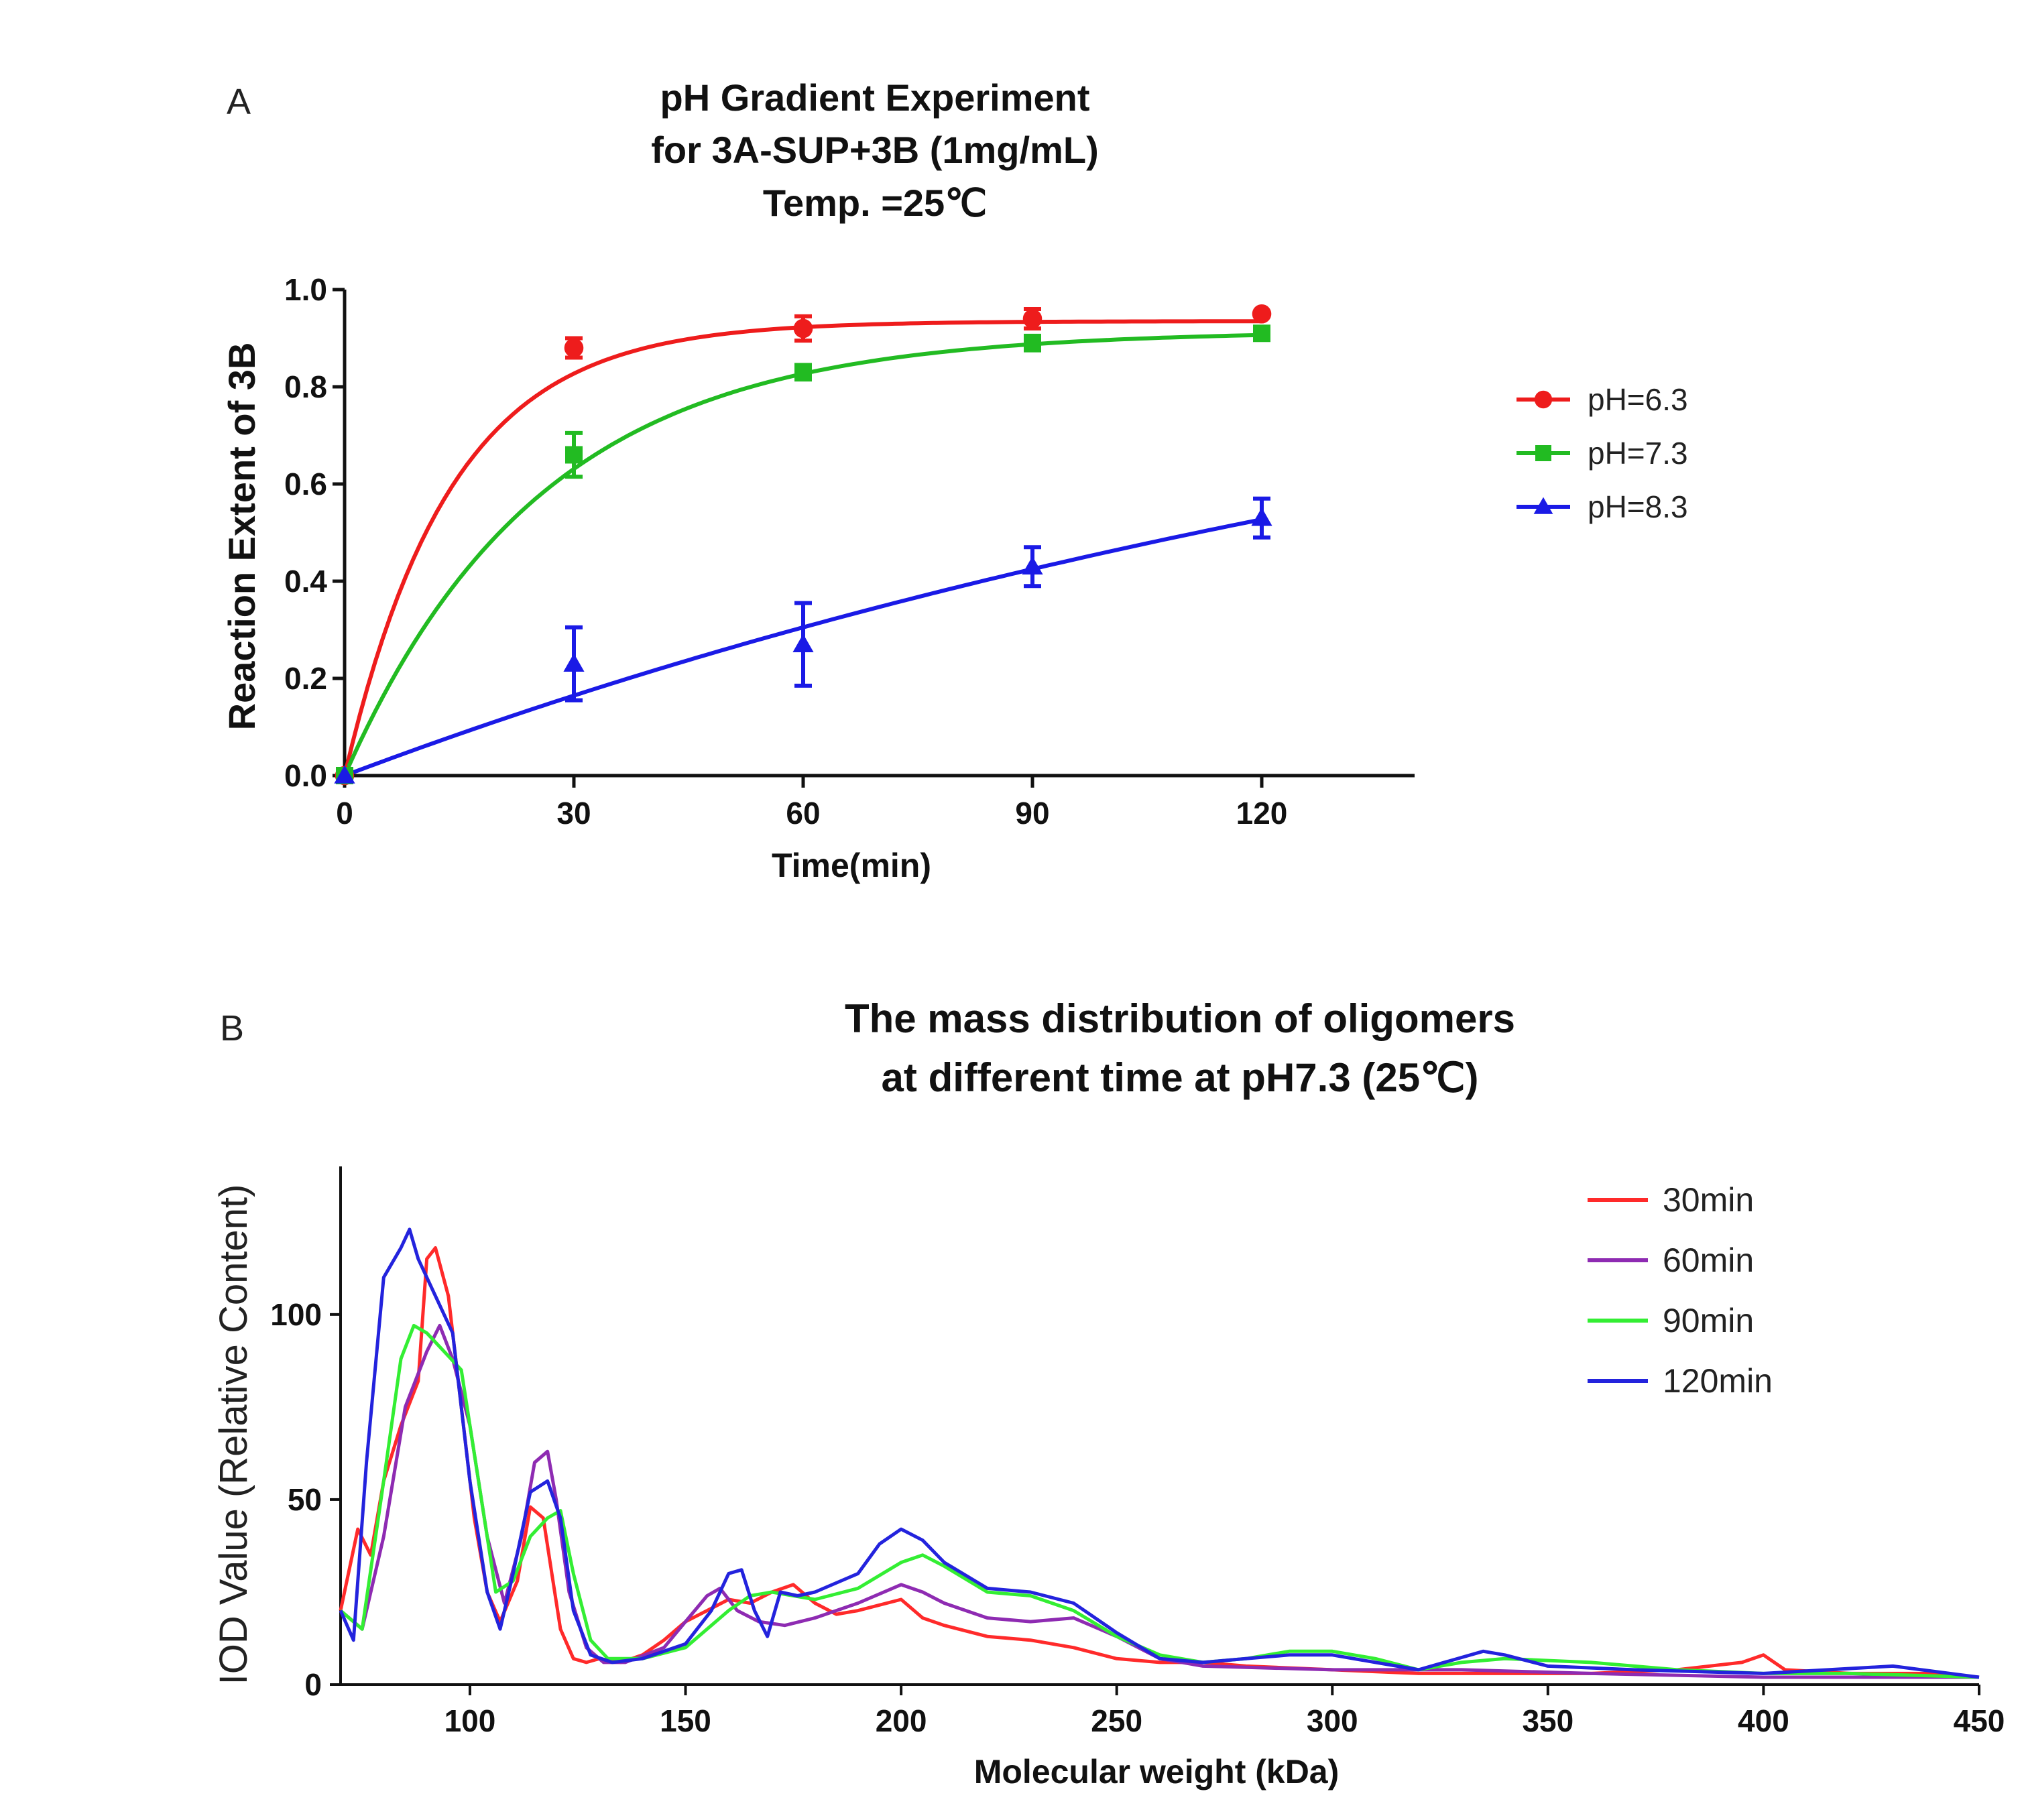 The height and width of the screenshot is (1820, 2022). Describe the element at coordinates (803, 813) in the screenshot. I see `panel-a-x-tick-label: 60` at that location.